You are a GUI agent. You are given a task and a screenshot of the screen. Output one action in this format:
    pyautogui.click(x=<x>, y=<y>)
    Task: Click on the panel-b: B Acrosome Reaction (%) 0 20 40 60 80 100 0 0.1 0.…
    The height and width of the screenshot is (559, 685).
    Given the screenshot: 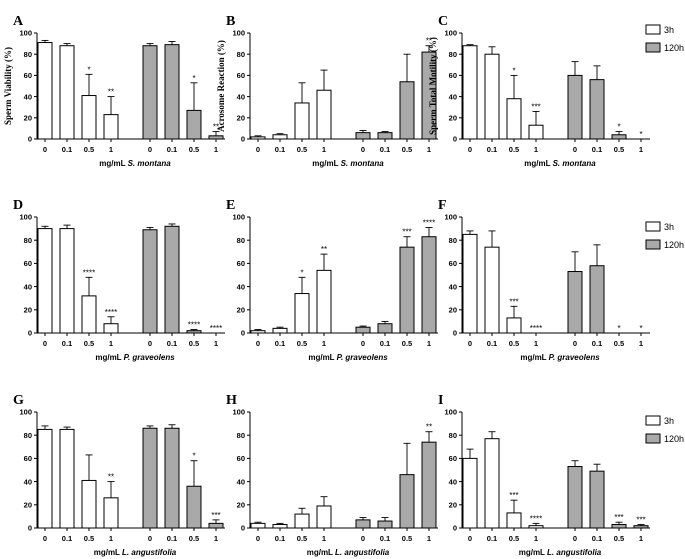 What is the action you would take?
    pyautogui.click(x=327, y=91)
    